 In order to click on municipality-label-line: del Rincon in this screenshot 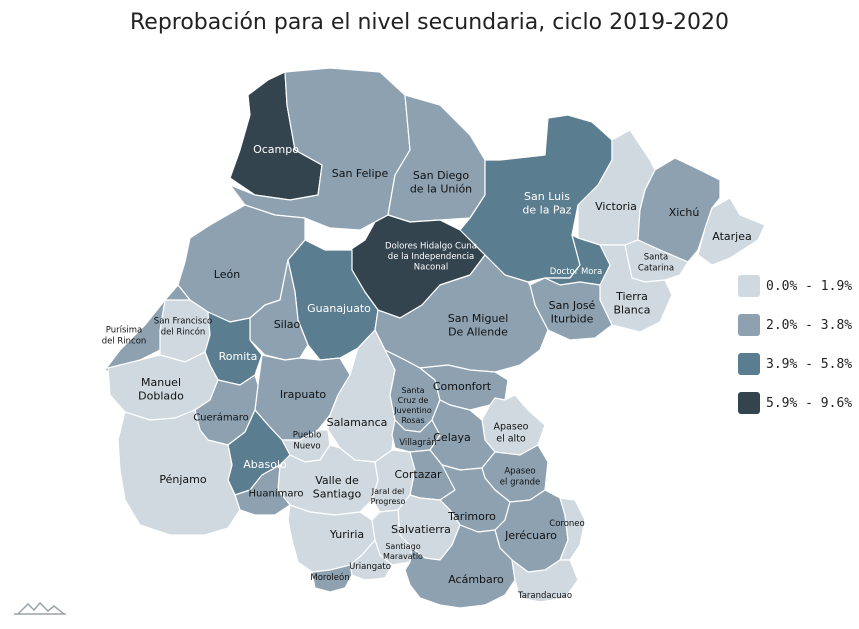, I will do `click(124, 341)`.